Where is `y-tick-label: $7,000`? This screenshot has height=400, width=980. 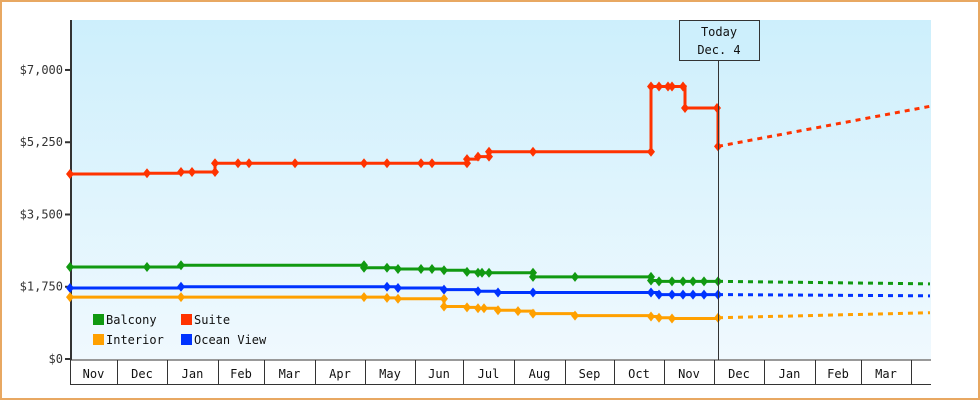 y-tick-label: $7,000 is located at coordinates (41, 70).